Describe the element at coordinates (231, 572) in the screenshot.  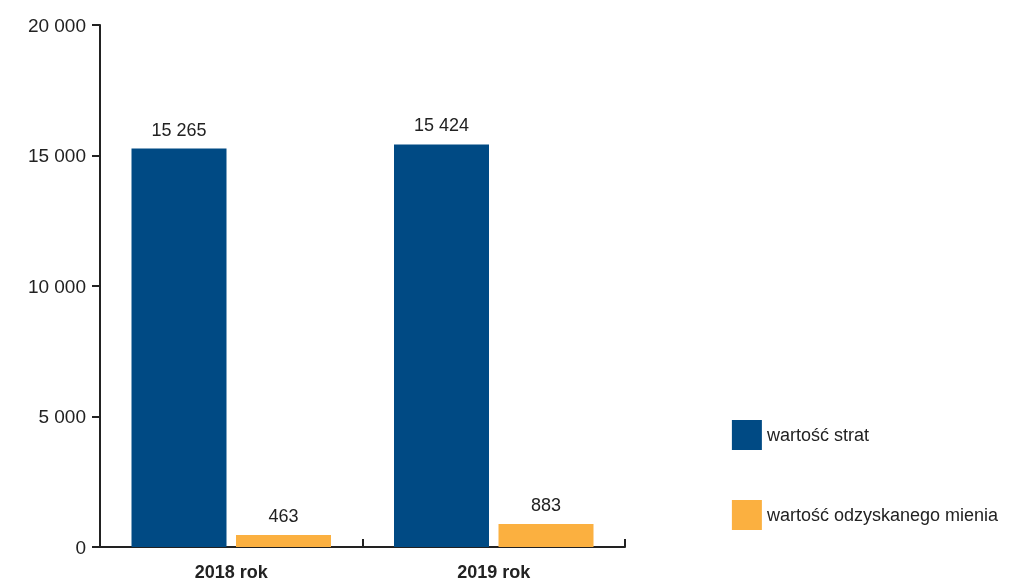
I see `x-tick-label: 2018 rok` at that location.